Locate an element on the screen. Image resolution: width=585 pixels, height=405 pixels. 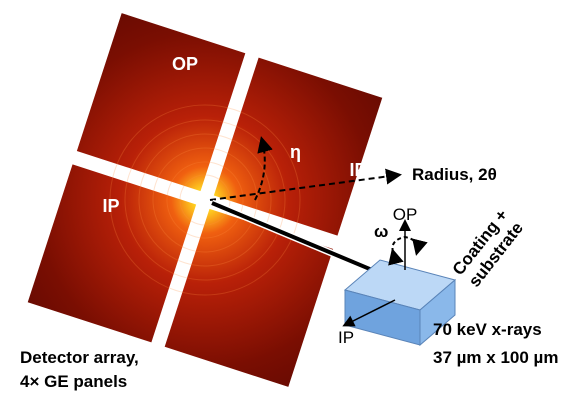
omega-arrow is located at coordinates (408, 250).